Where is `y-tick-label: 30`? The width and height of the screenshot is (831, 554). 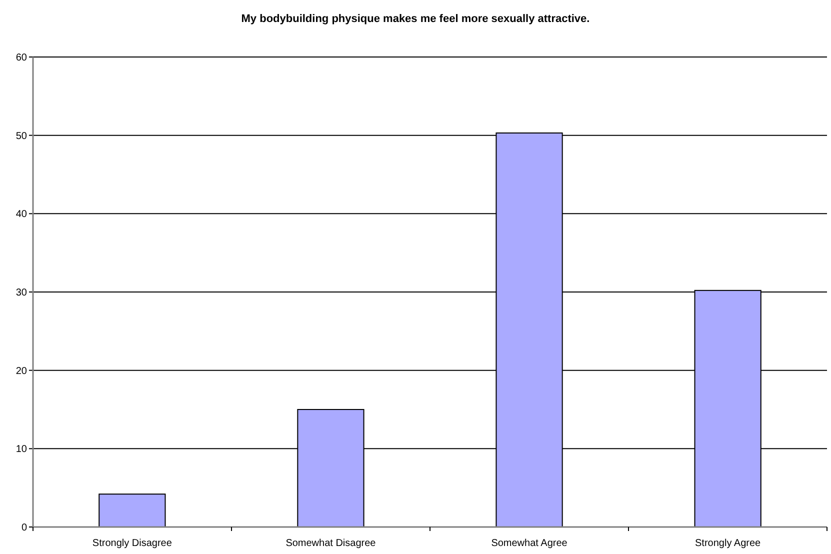
y-tick-label: 30 is located at coordinates (22, 293).